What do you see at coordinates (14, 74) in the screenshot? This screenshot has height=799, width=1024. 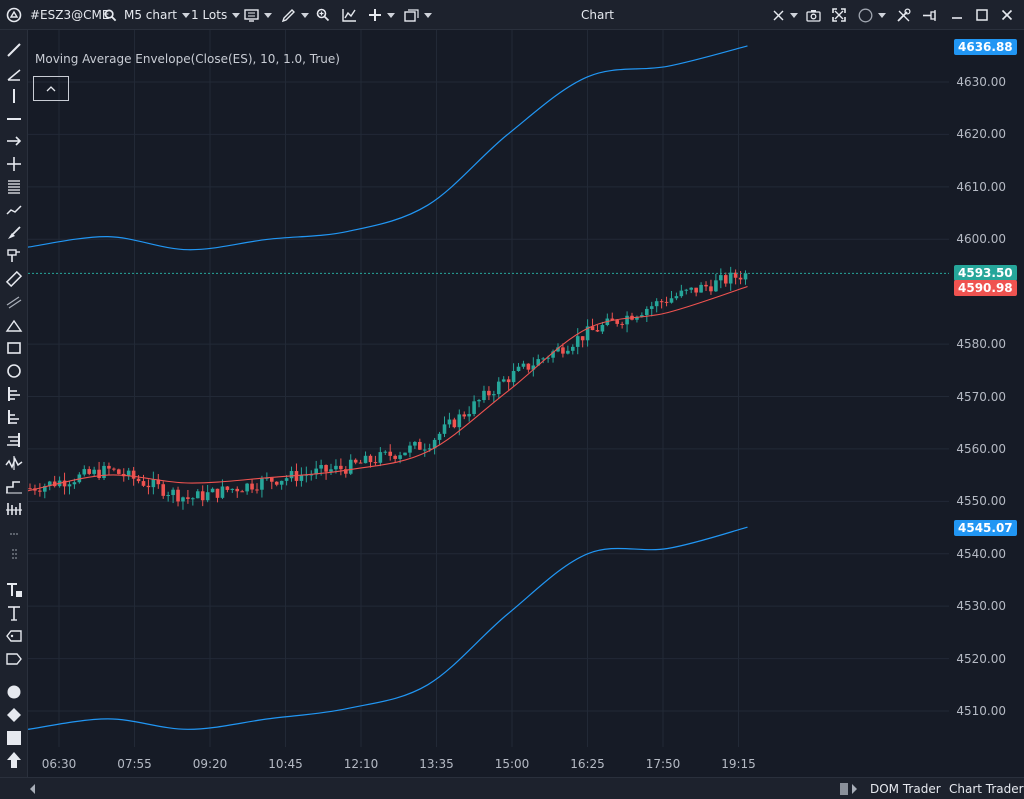 I see `angle-line-tool-icon` at bounding box center [14, 74].